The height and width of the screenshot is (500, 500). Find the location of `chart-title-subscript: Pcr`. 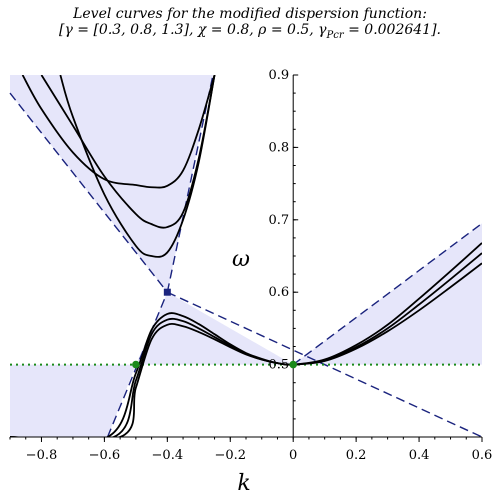

chart-title-subscript: Pcr is located at coordinates (335, 35).